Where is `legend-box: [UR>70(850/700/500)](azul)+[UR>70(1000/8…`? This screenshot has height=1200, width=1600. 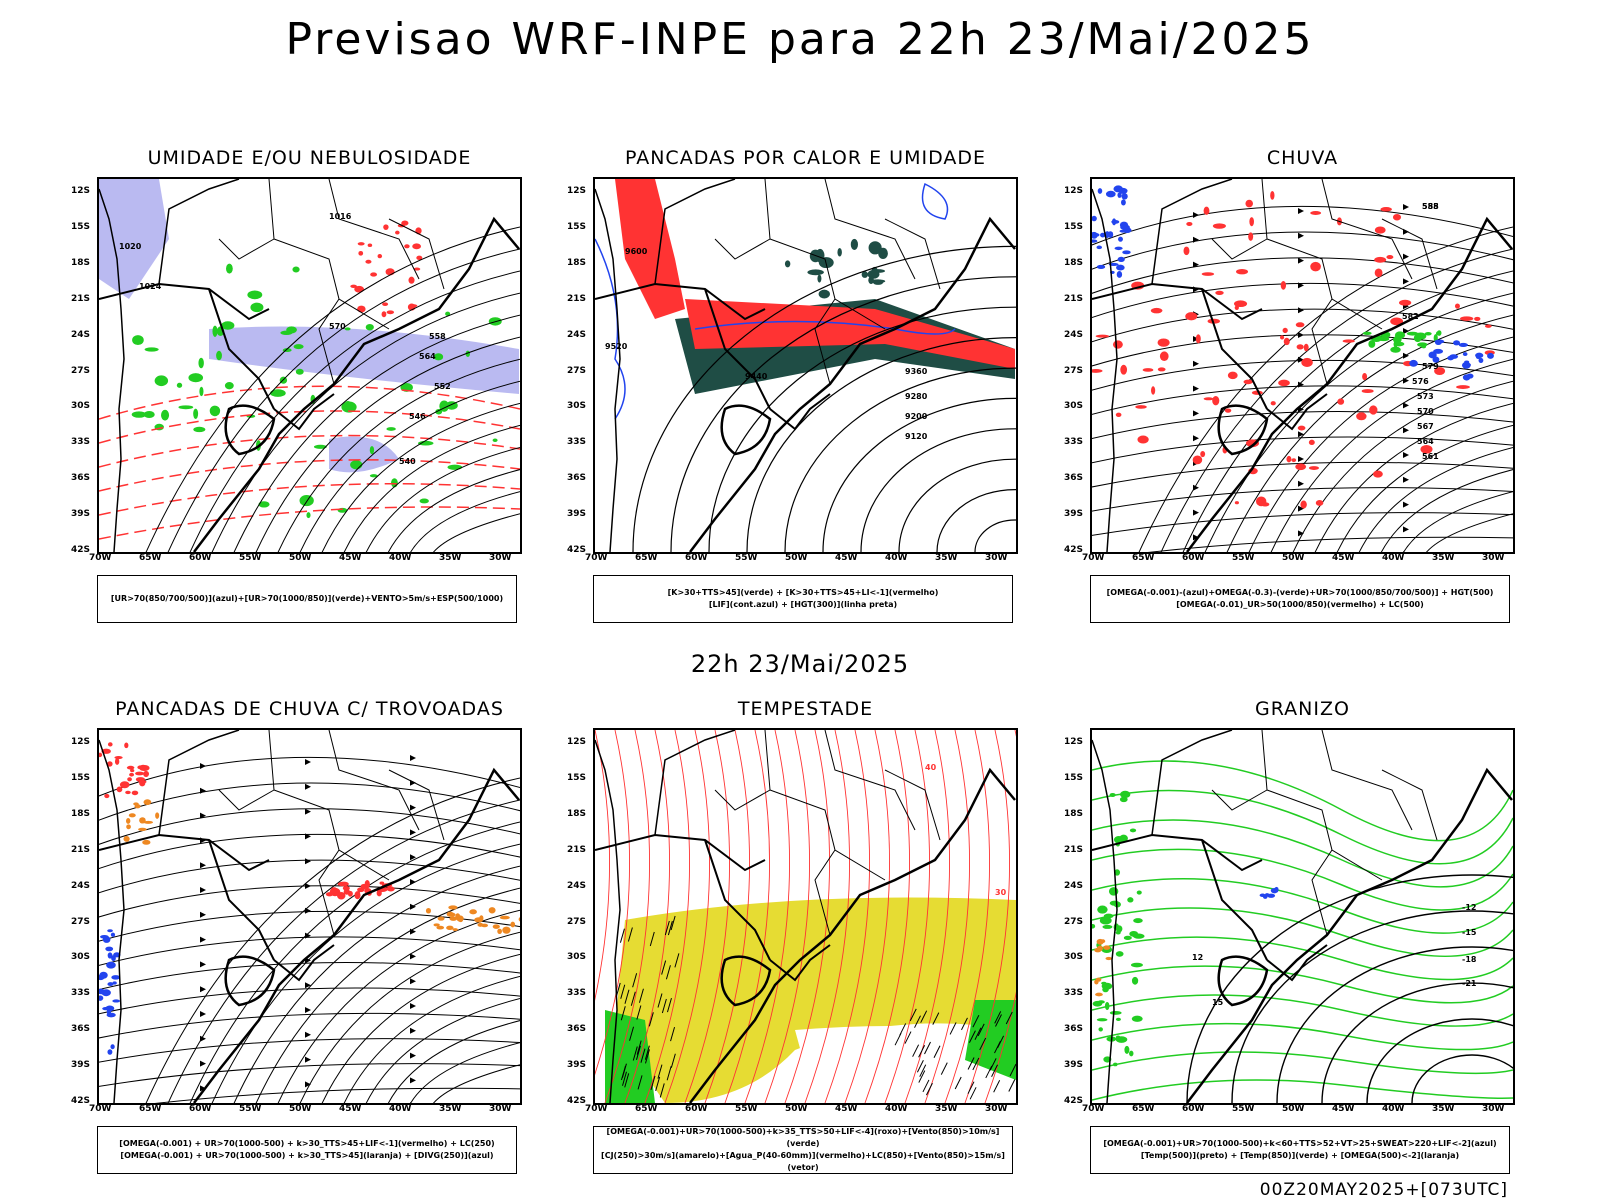
legend-box: [UR>70(850/700/500)](azul)+[UR>70(1000/8… is located at coordinates (307, 599).